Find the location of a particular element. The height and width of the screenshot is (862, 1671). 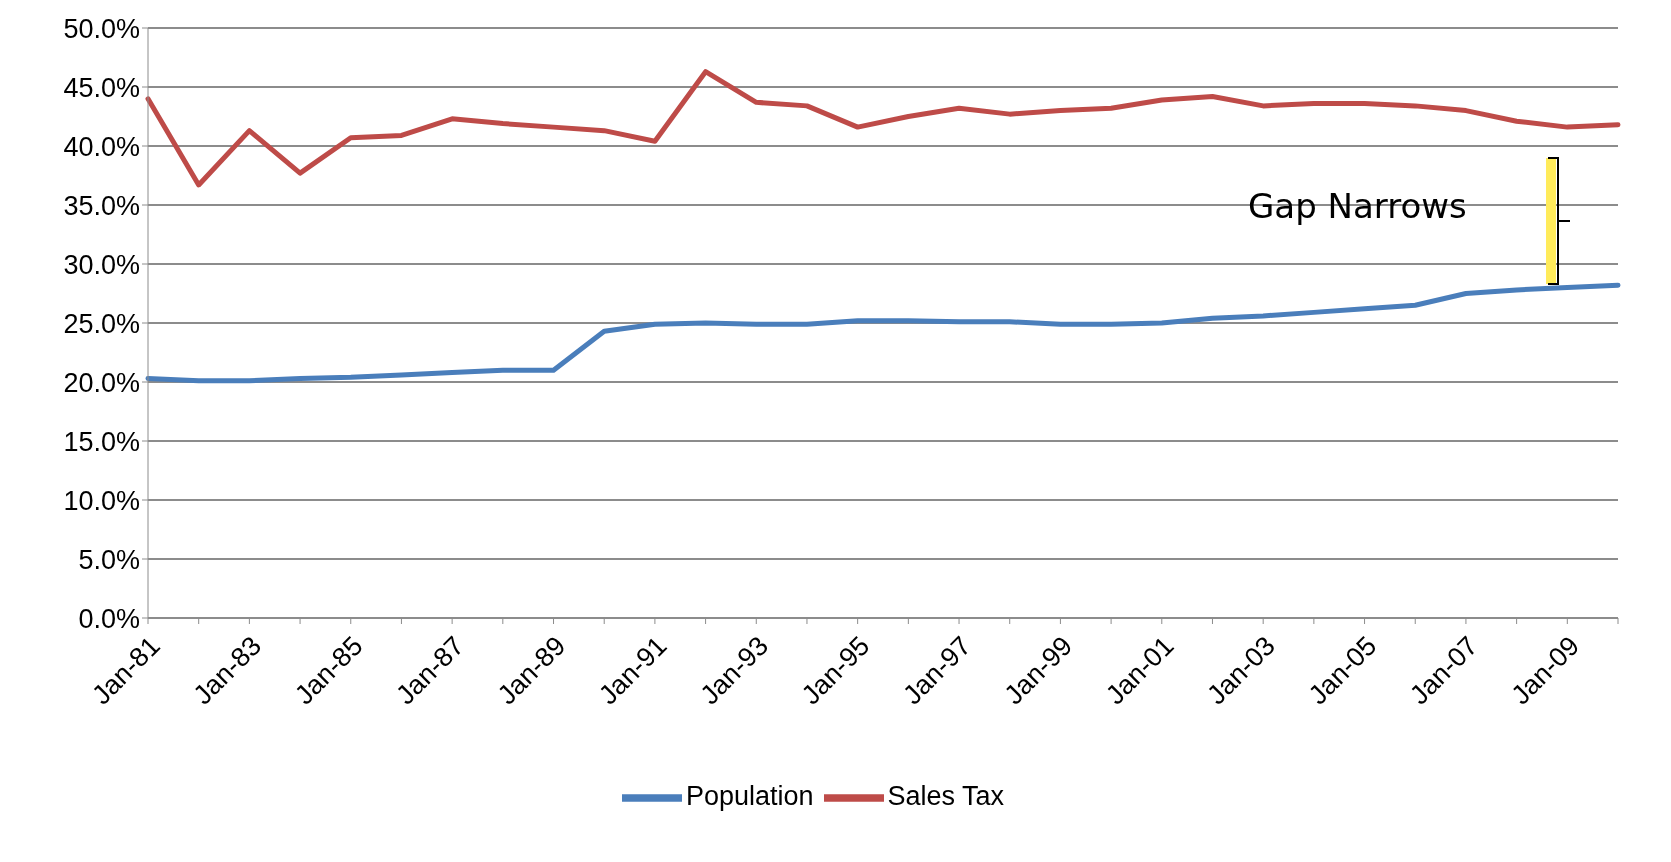

legend-label: Population is located at coordinates (749, 796).